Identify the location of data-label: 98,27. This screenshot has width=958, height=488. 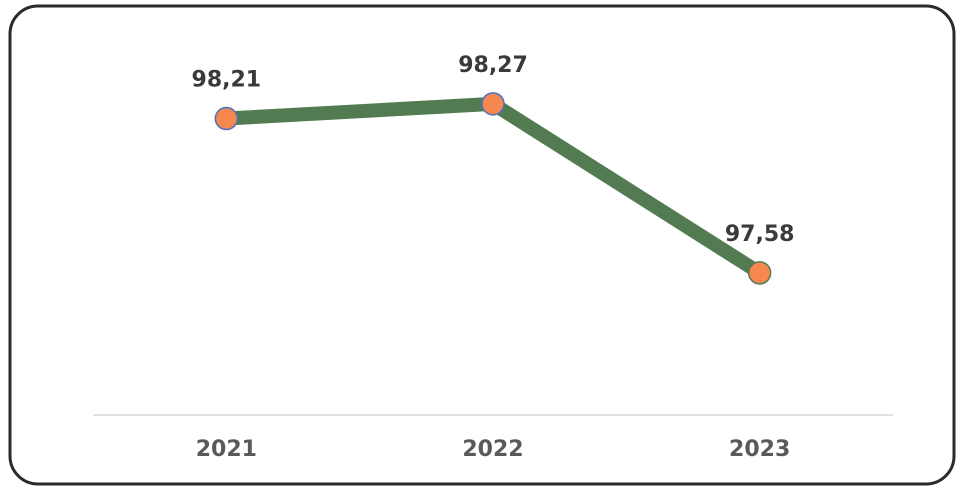
(493, 65).